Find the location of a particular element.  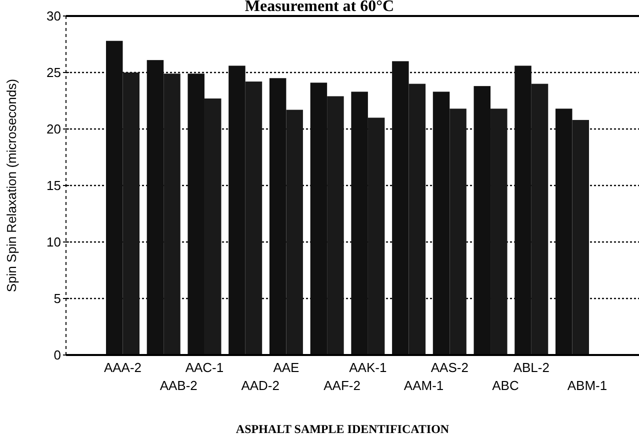

y-tick-label: 25 is located at coordinates (53, 72).